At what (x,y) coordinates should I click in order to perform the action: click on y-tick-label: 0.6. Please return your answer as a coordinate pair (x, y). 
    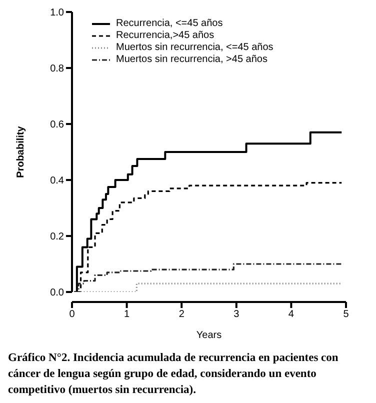
    Looking at the image, I should click on (57, 125).